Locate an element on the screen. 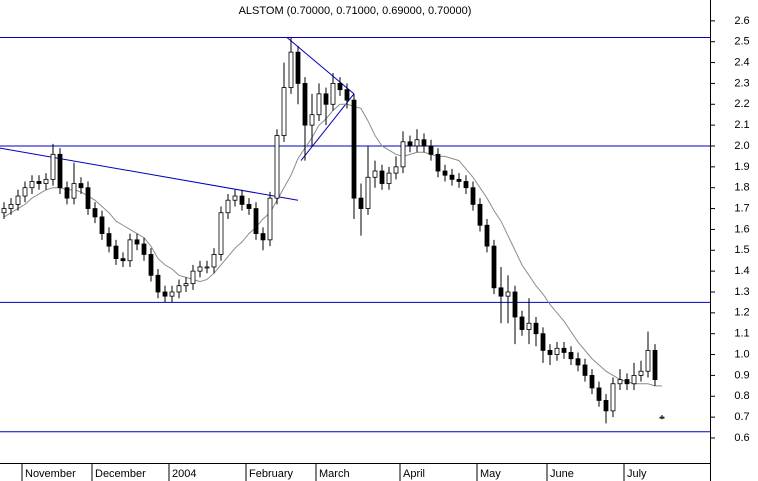 The width and height of the screenshot is (758, 481). x-tick-label: February is located at coordinates (271, 474).